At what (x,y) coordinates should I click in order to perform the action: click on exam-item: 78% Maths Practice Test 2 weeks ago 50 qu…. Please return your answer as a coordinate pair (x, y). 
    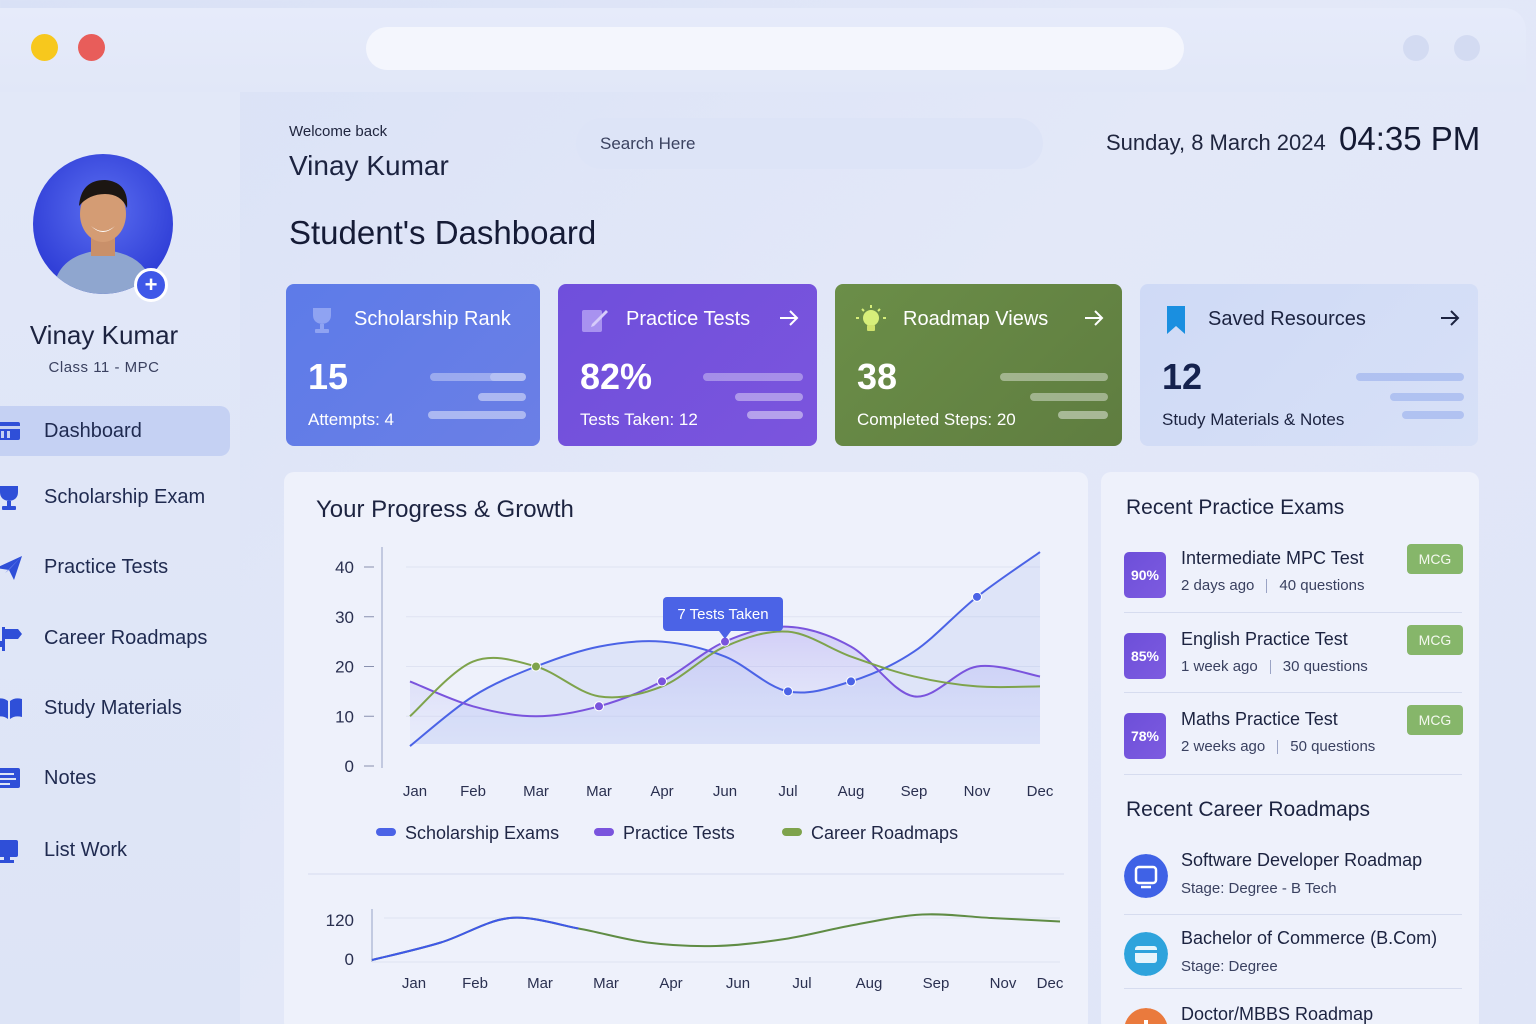
    Looking at the image, I should click on (1293, 742).